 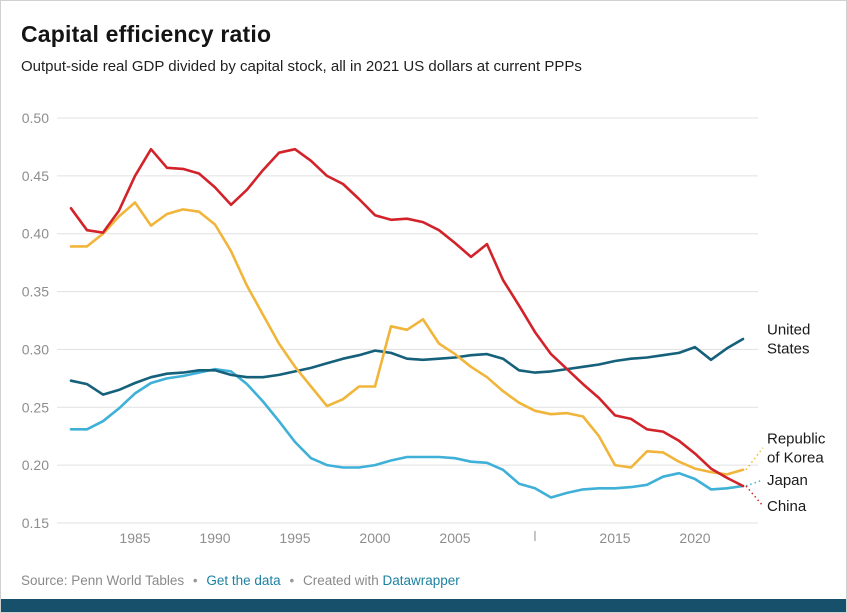 What do you see at coordinates (754, 496) in the screenshot?
I see `leader-line-china` at bounding box center [754, 496].